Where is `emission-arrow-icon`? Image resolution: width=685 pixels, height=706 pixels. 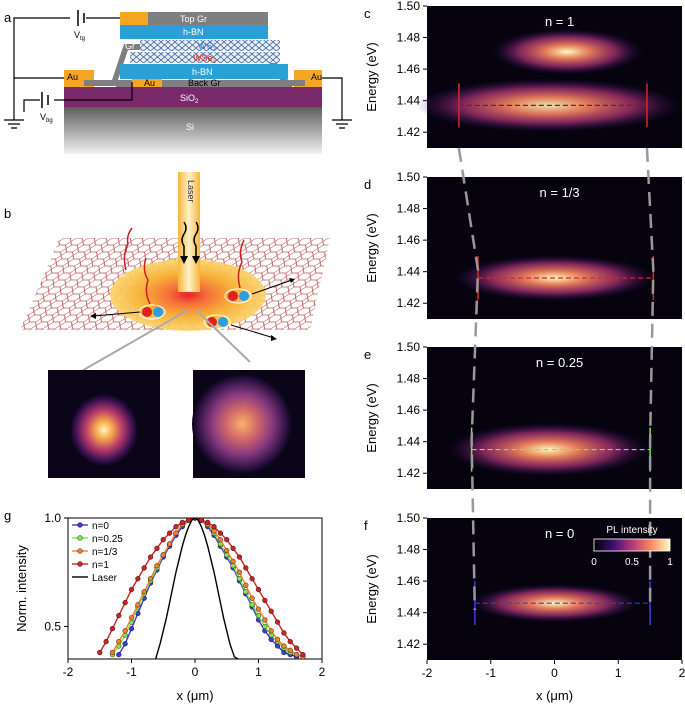 emission-arrow-icon is located at coordinates (128, 249).